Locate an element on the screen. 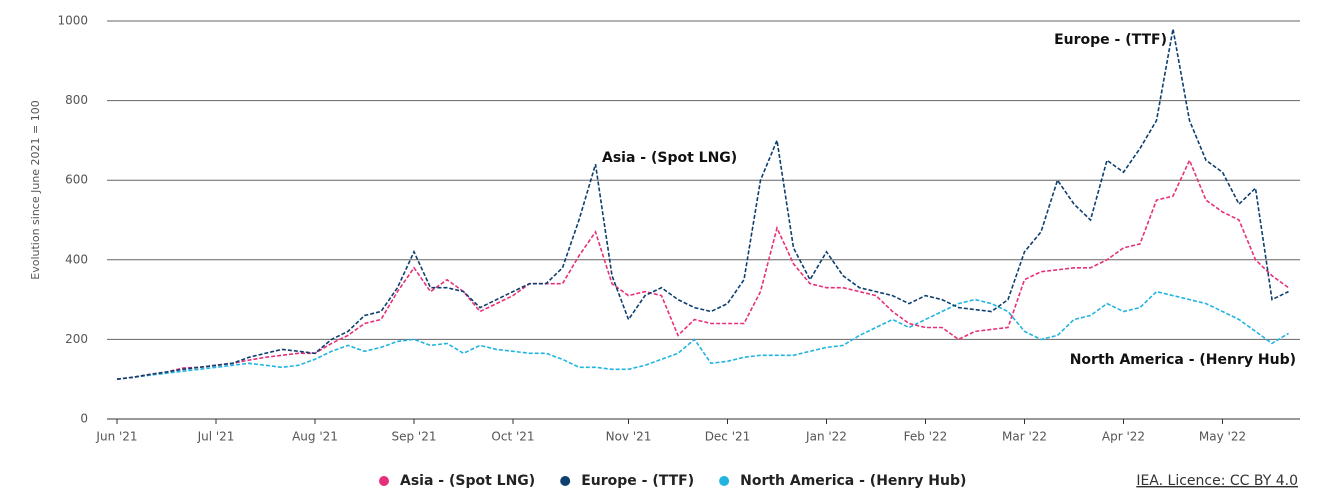 The width and height of the screenshot is (1328, 490). annotation: North America - (Henry Hub) is located at coordinates (1183, 360).